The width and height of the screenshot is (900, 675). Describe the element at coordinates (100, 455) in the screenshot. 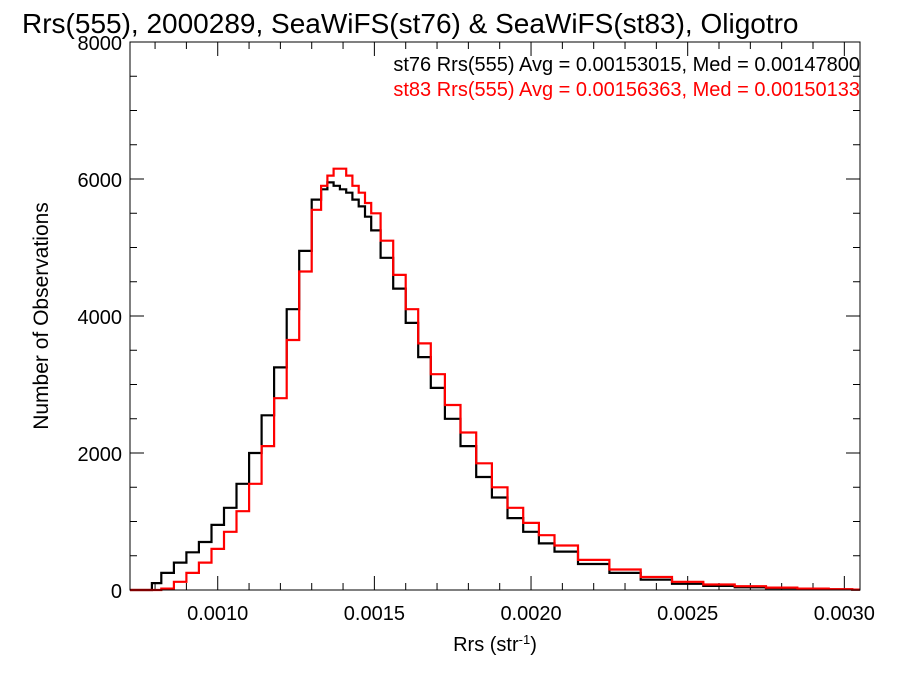

I see `y-tick-label: 2000` at that location.